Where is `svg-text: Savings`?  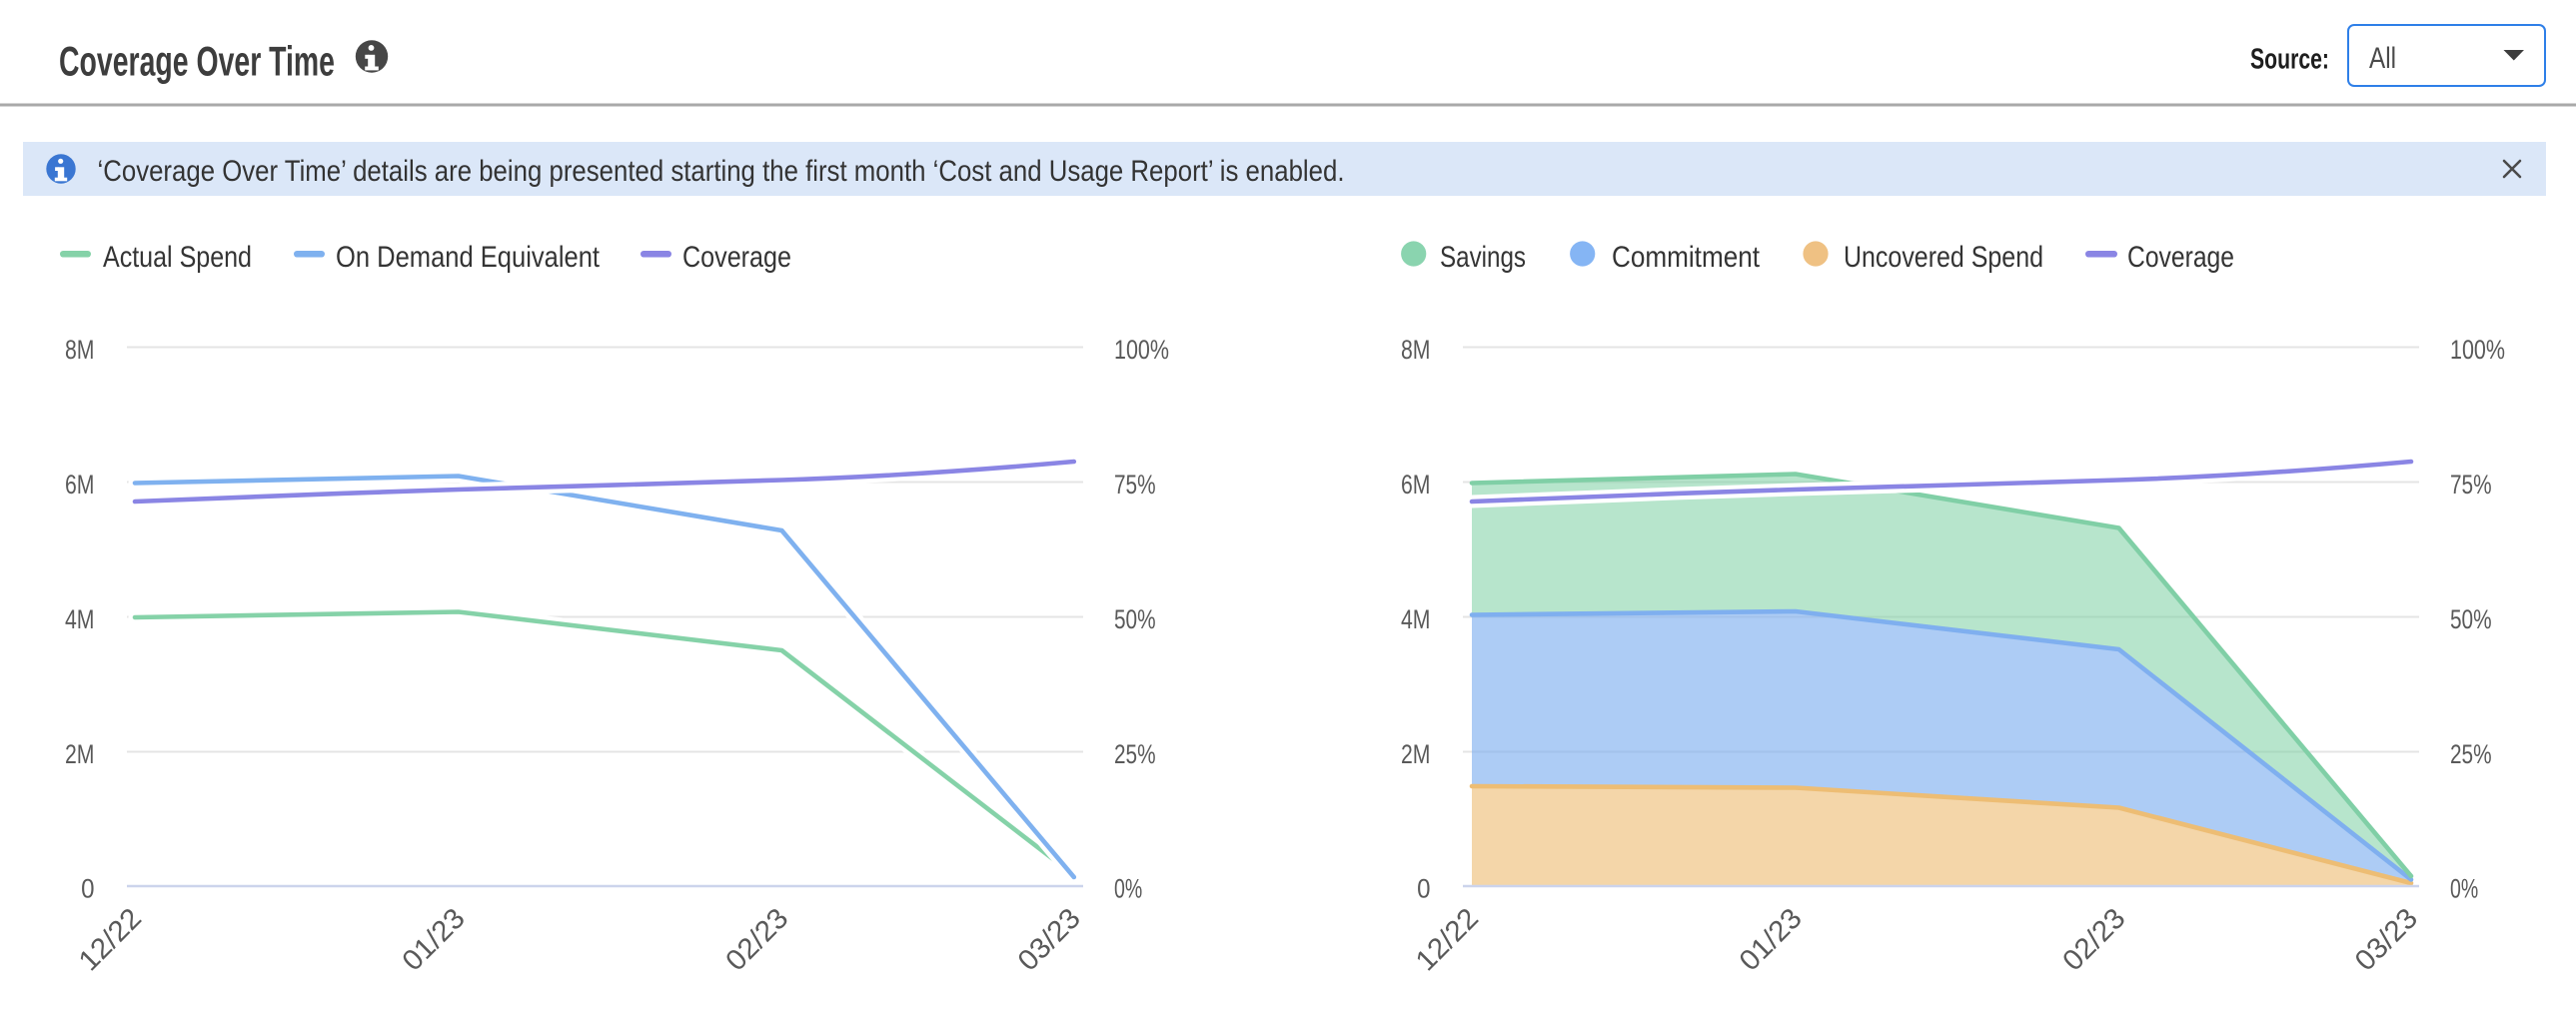 svg-text: Savings is located at coordinates (1483, 257).